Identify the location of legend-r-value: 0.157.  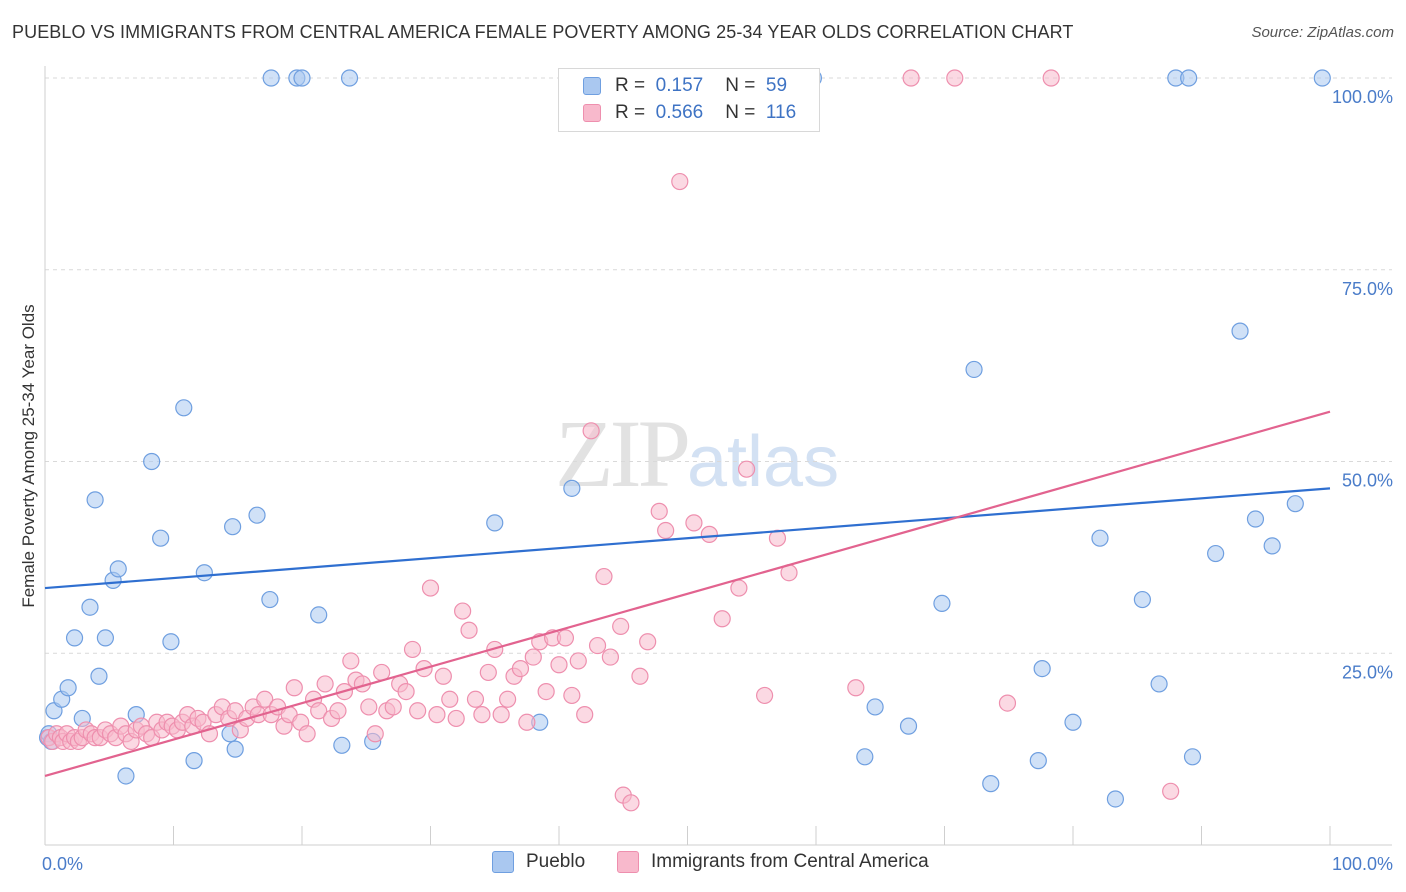
(679, 85).